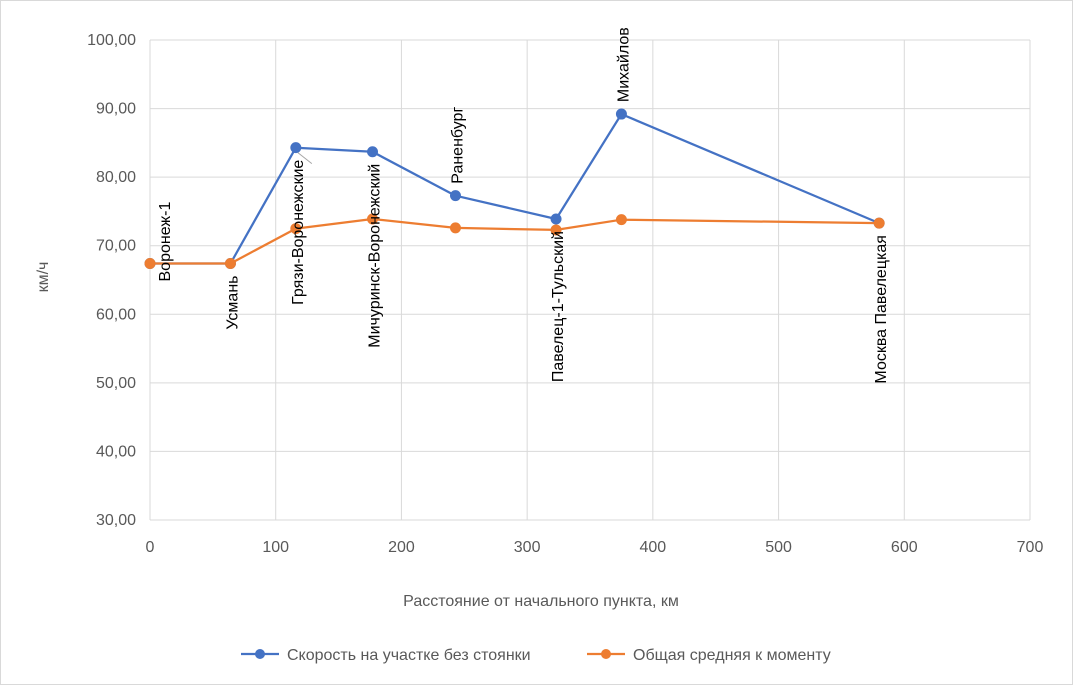 This screenshot has width=1073, height=689. What do you see at coordinates (111, 40) in the screenshot?
I see `y-tick-label: 100,00` at bounding box center [111, 40].